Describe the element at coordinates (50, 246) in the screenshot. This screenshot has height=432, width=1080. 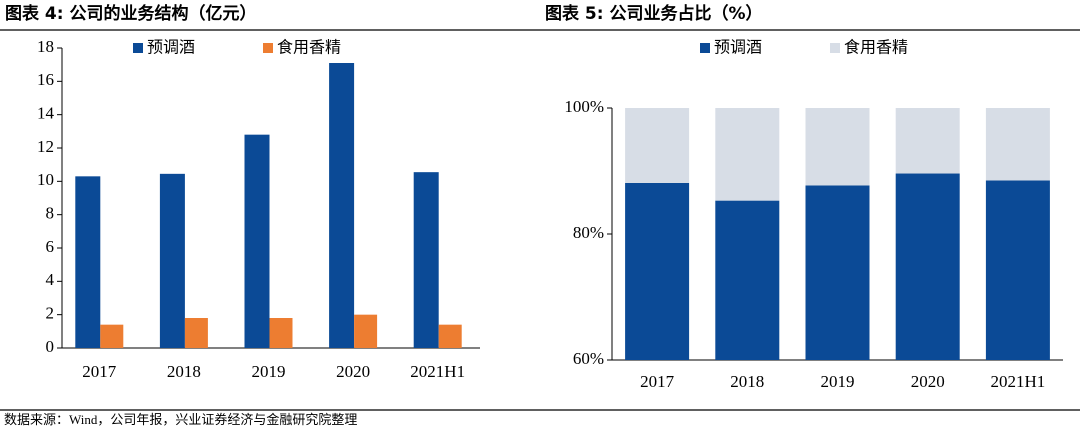
I see `y-tick-label: 6` at that location.